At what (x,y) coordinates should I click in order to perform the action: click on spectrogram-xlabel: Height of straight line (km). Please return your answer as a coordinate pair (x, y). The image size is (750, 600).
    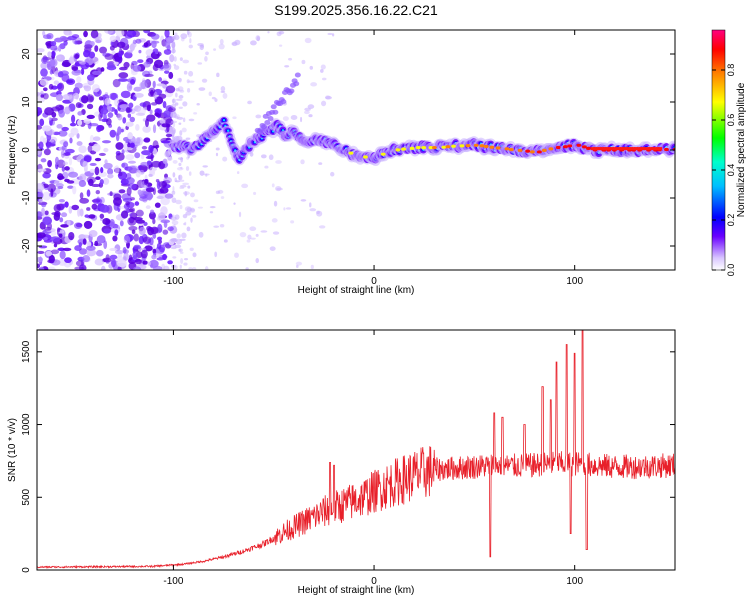
    Looking at the image, I should click on (356, 290).